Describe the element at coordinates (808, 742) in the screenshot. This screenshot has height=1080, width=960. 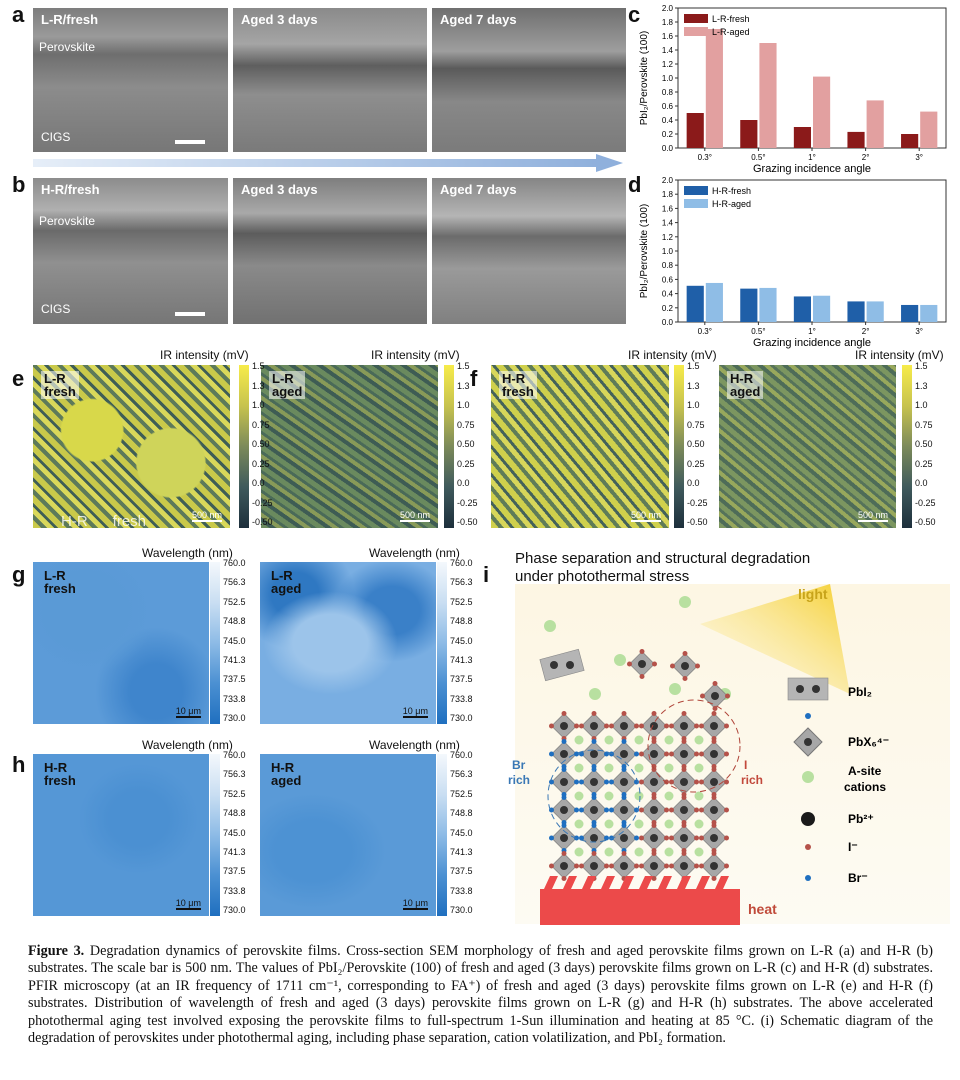
I see `legend-pb-dot` at that location.